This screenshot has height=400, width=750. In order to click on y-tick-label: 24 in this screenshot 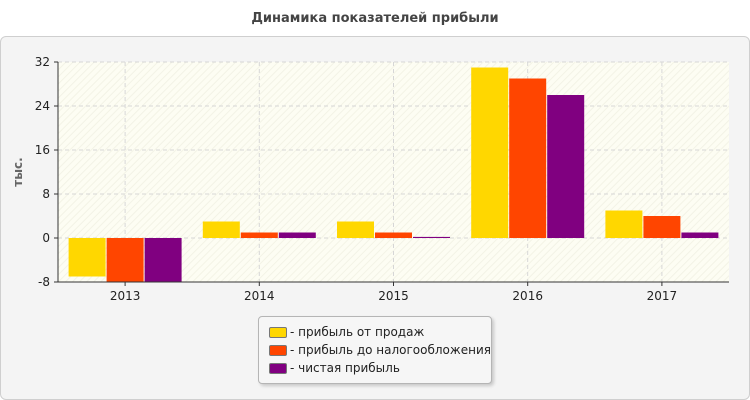, I will do `click(42, 106)`.